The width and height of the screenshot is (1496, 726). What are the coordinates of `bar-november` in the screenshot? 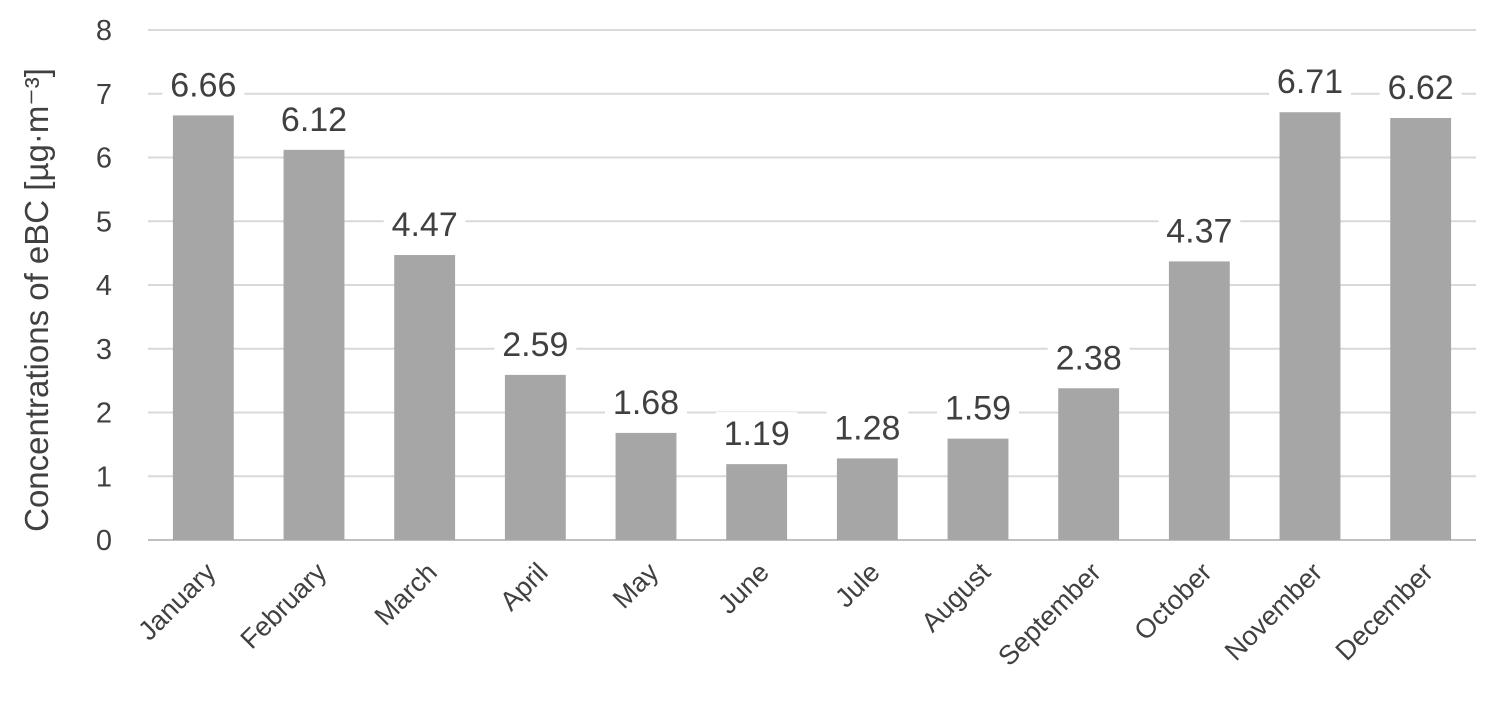 It's located at (1310, 326).